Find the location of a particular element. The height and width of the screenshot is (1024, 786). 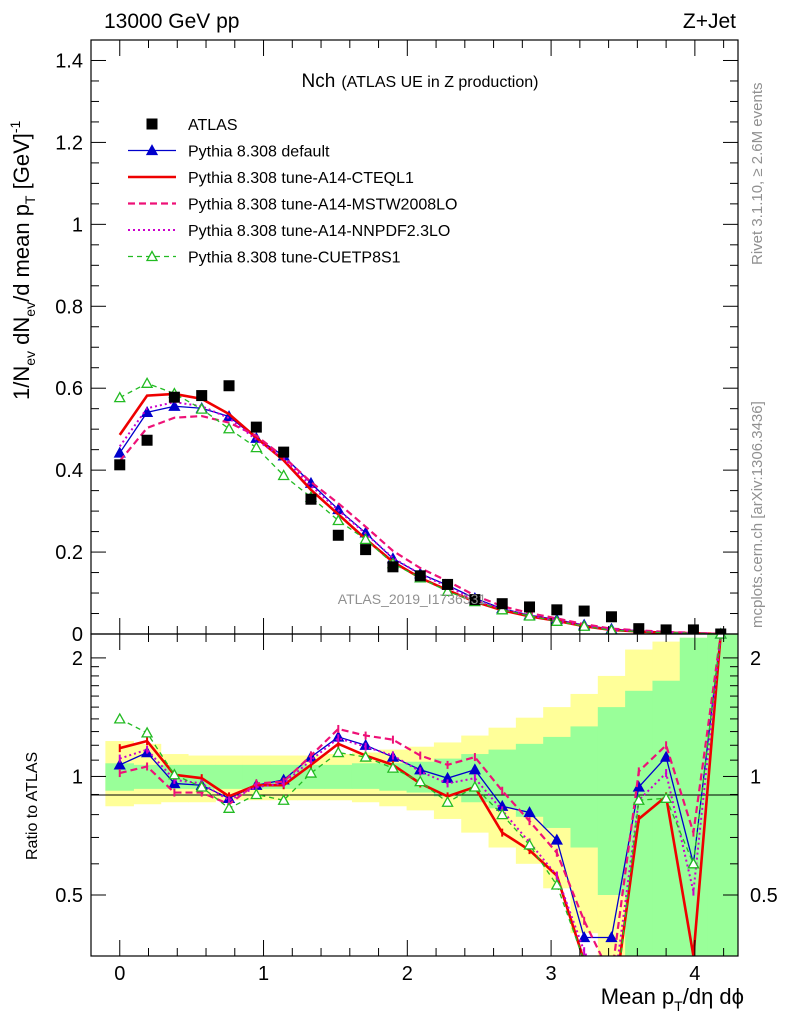

main-y-tick-label: 0 is located at coordinates (77, 635).